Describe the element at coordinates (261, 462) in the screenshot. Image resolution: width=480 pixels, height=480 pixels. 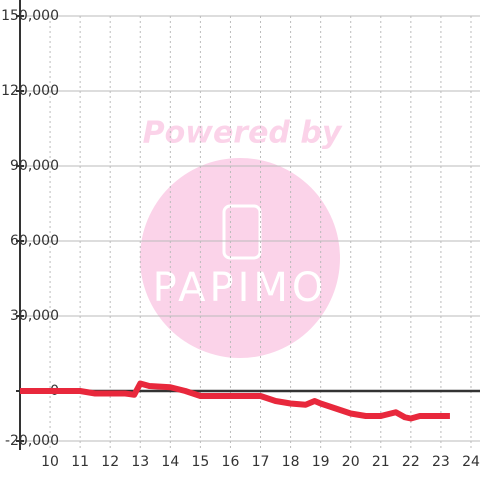
I see `x-tick-label: 17` at that location.